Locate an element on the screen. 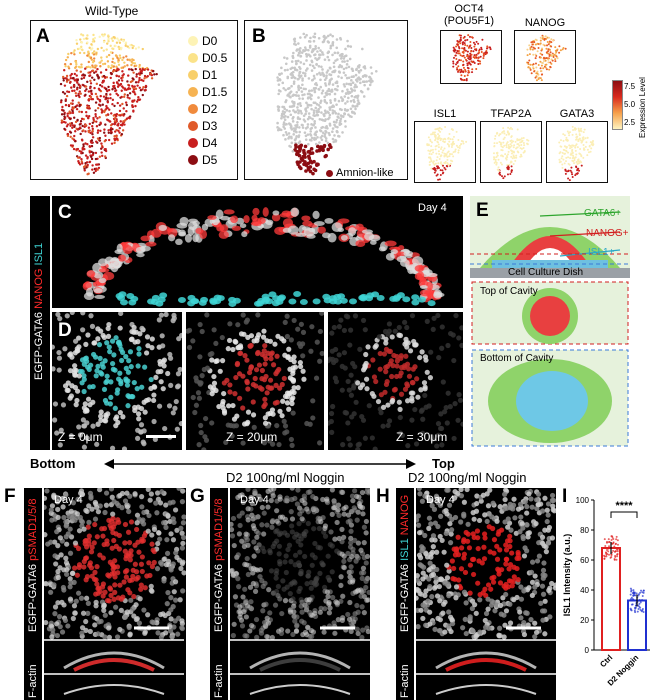 The height and width of the screenshot is (700, 652). bar is located at coordinates (611, 599).